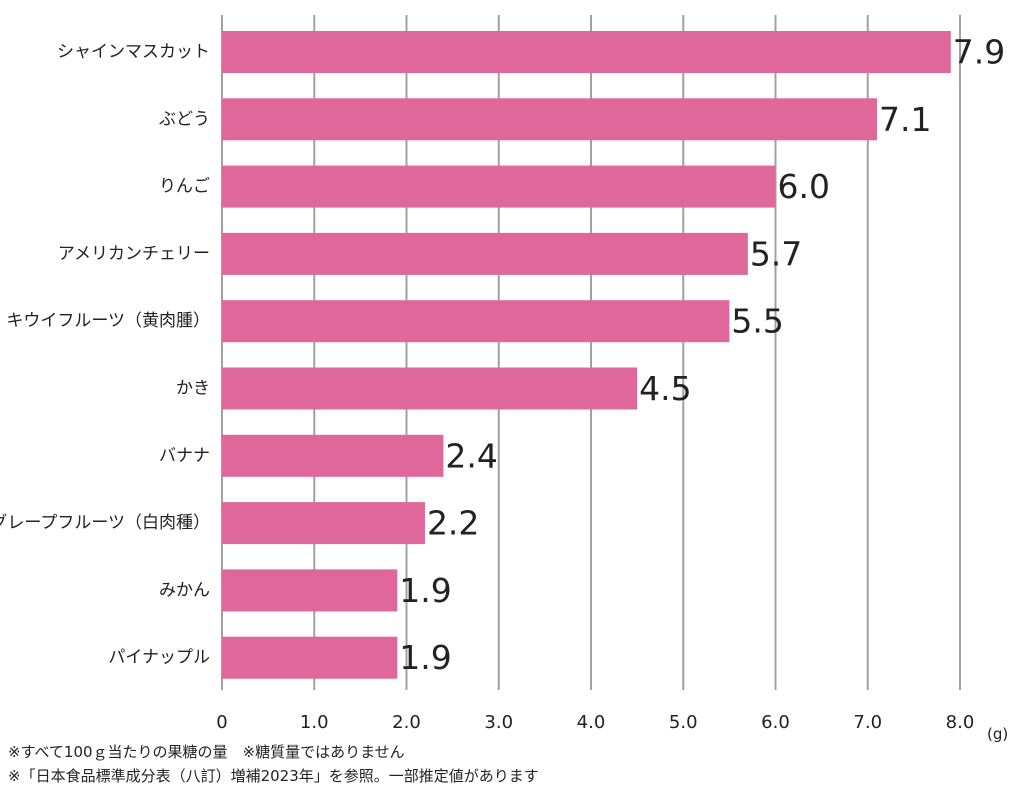 This screenshot has width=1024, height=801. I want to click on x-tick-label: 4.0, so click(591, 722).